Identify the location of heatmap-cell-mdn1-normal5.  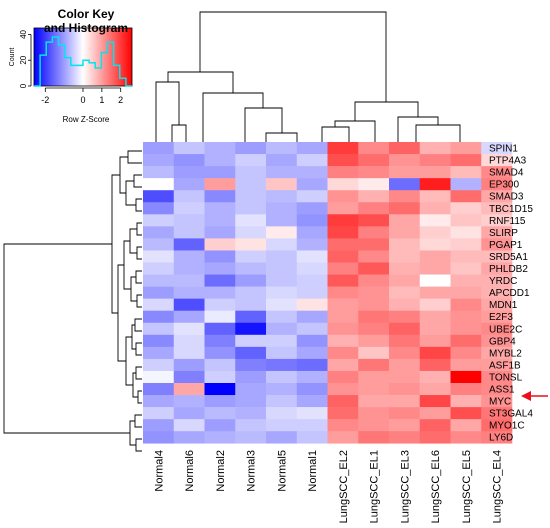
(282, 304).